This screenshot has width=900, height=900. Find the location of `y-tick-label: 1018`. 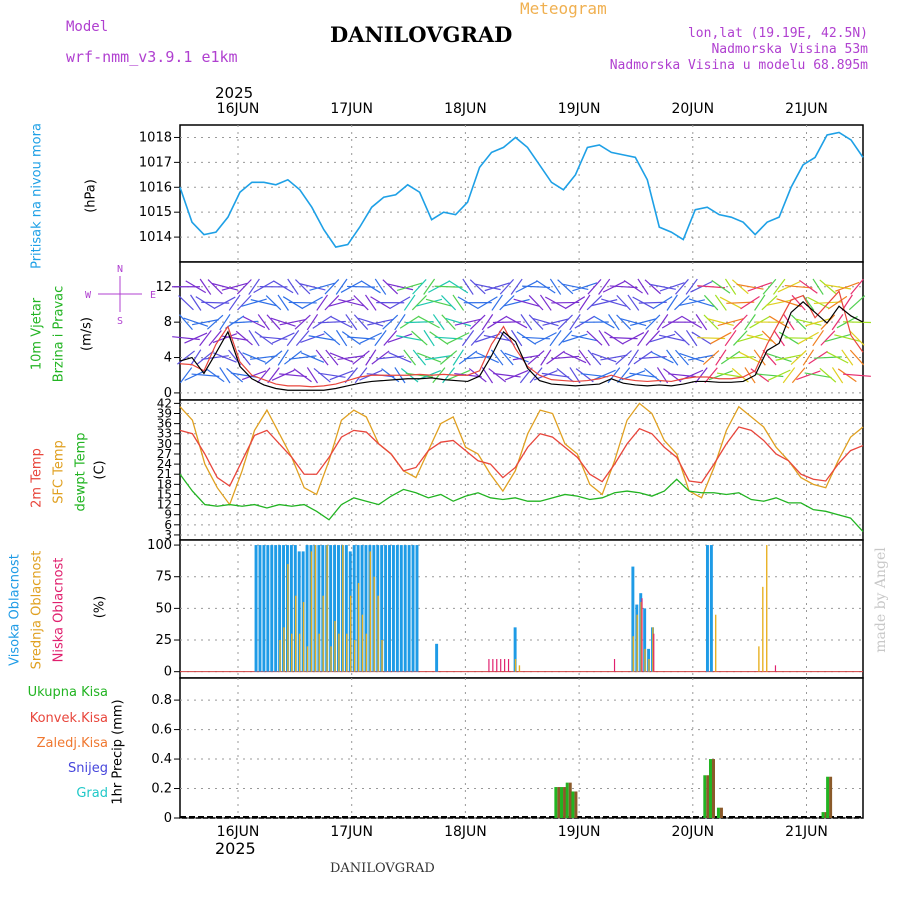

y-tick-label: 1018 is located at coordinates (155, 137).